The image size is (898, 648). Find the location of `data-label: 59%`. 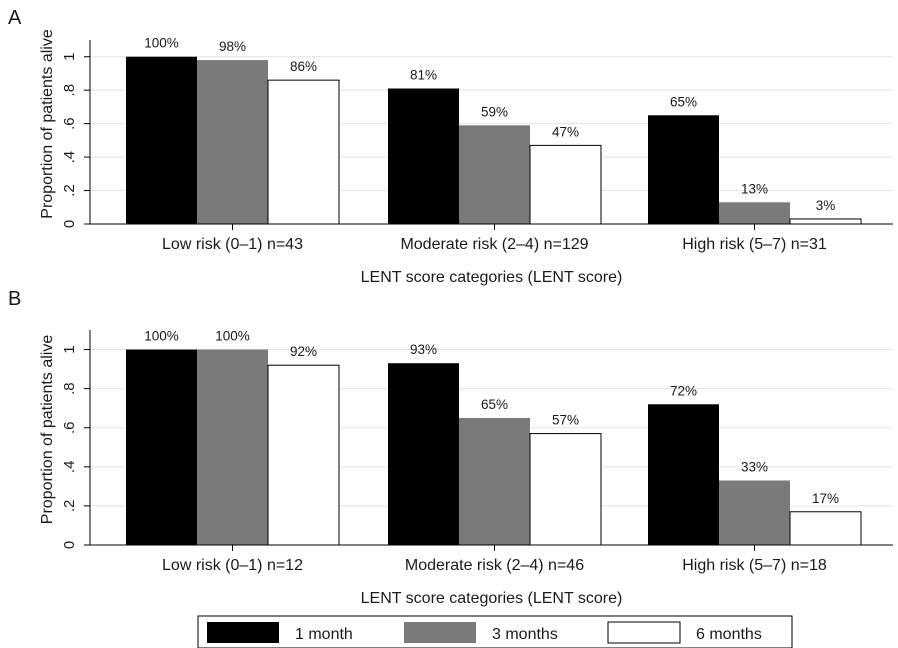

data-label: 59% is located at coordinates (494, 111).